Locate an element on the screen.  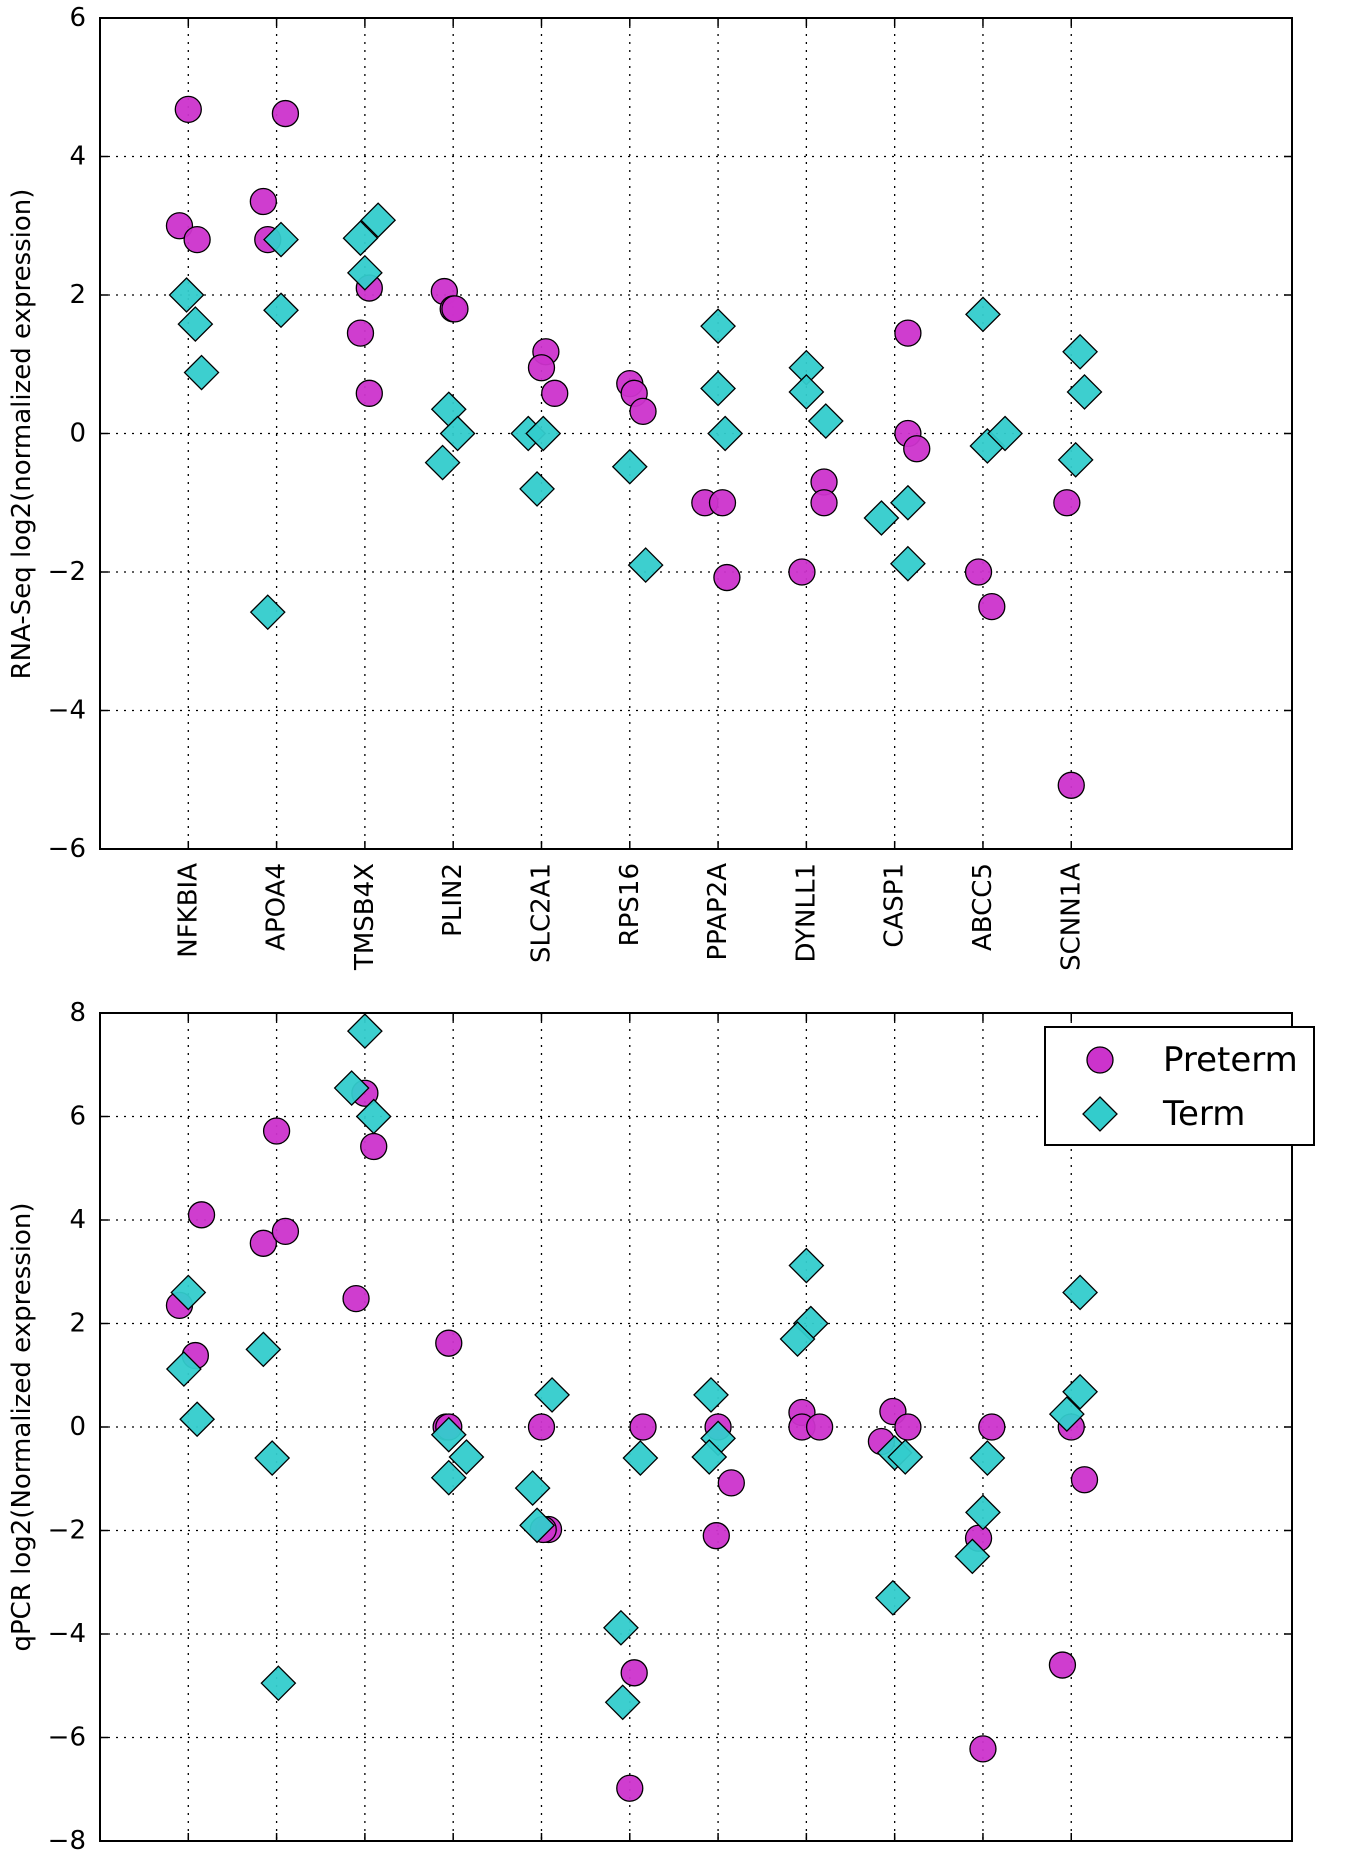
y-tick-label: −8 is located at coordinates (67, 1841).